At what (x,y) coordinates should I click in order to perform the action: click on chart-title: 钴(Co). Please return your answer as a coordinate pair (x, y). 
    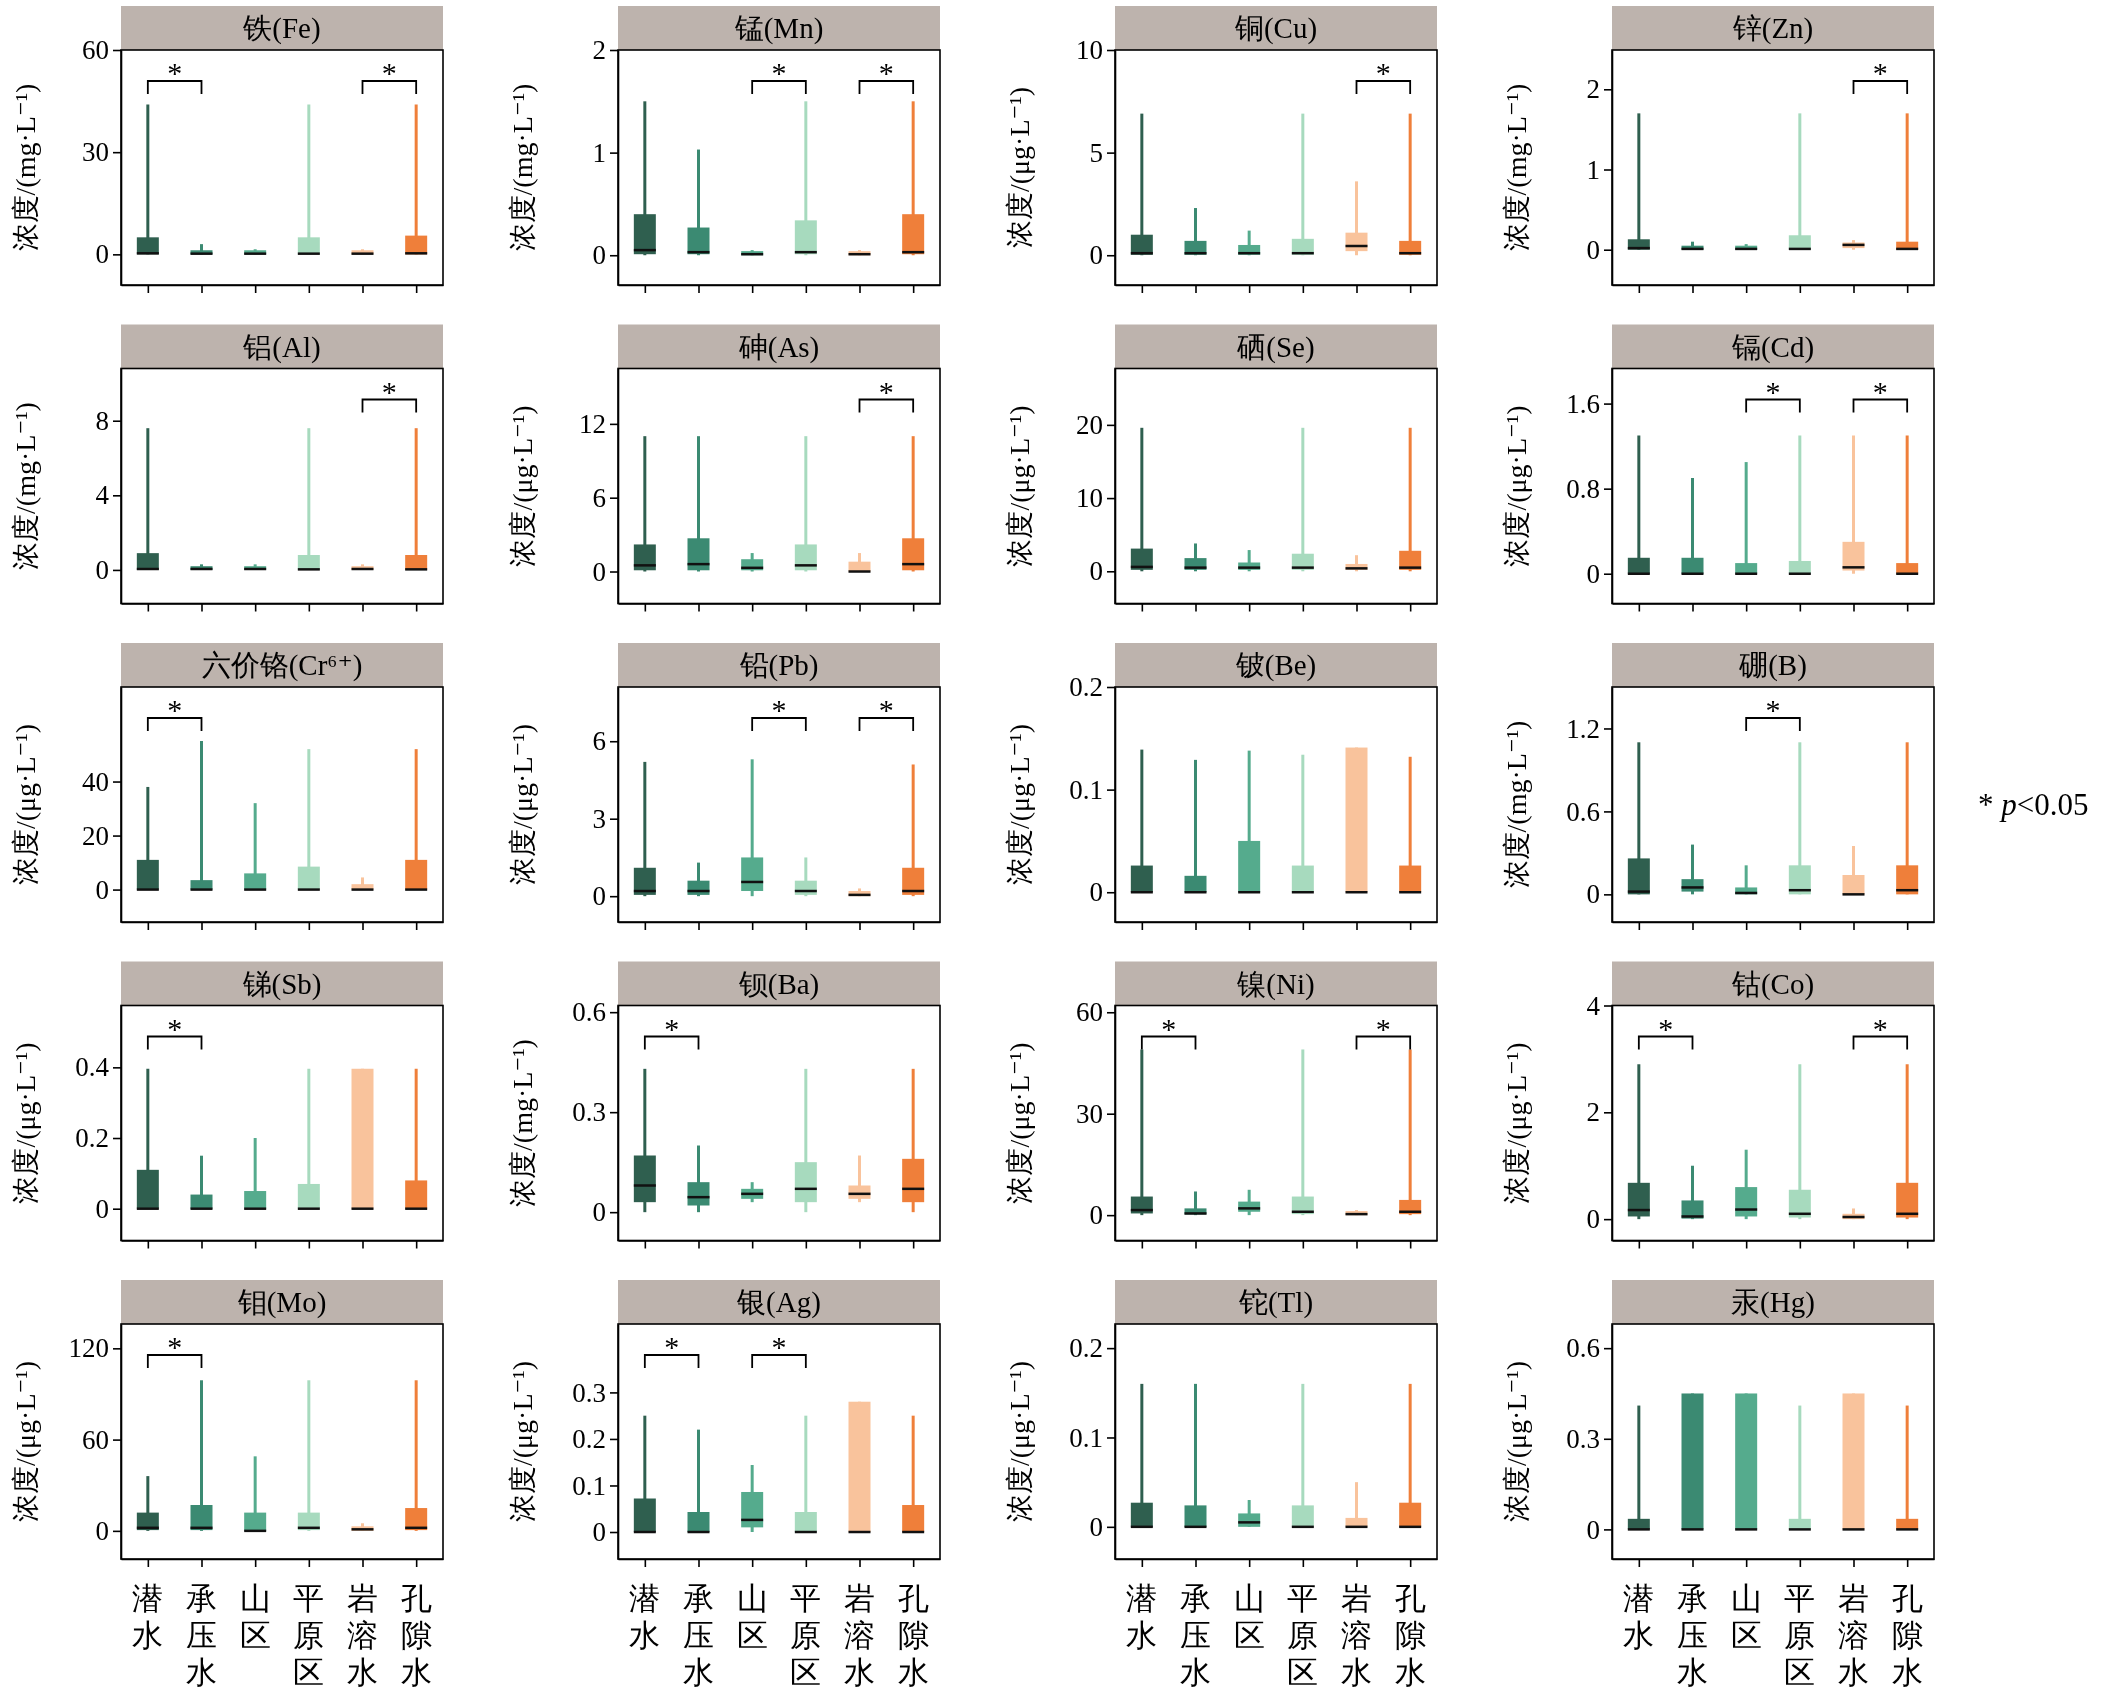
    Looking at the image, I should click on (1772, 984).